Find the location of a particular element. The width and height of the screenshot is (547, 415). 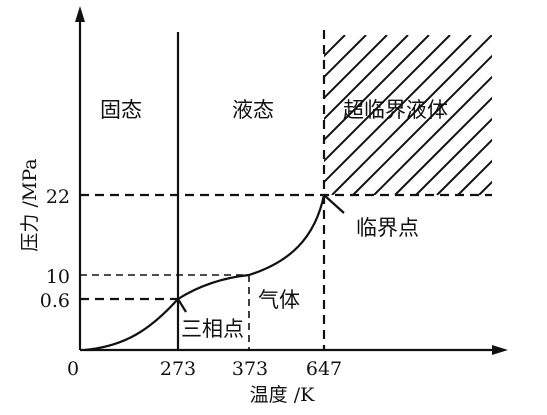

region-gas: 气体 is located at coordinates (279, 300).